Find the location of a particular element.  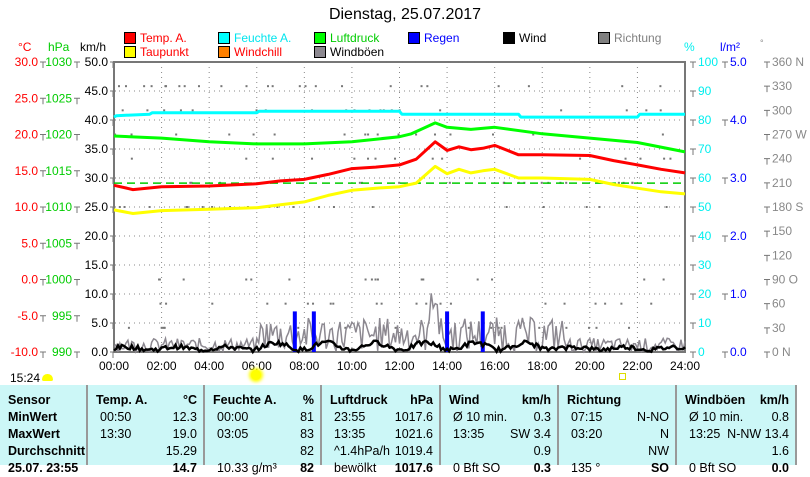

column-header: Luftdruck is located at coordinates (359, 400).